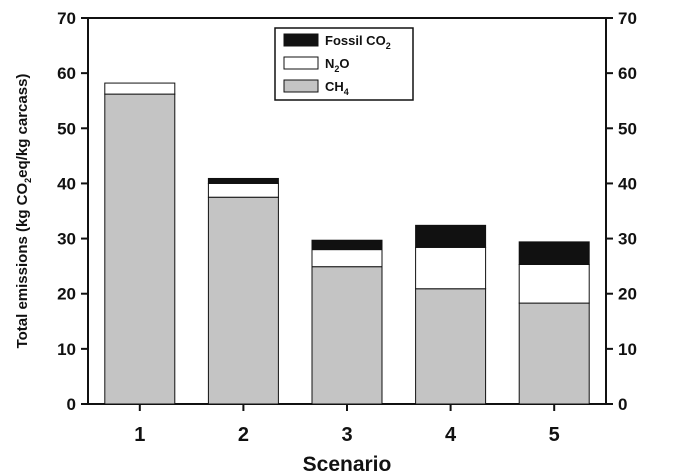 The width and height of the screenshot is (679, 476). What do you see at coordinates (627, 349) in the screenshot?
I see `y-tick-label-right-10: 10` at bounding box center [627, 349].